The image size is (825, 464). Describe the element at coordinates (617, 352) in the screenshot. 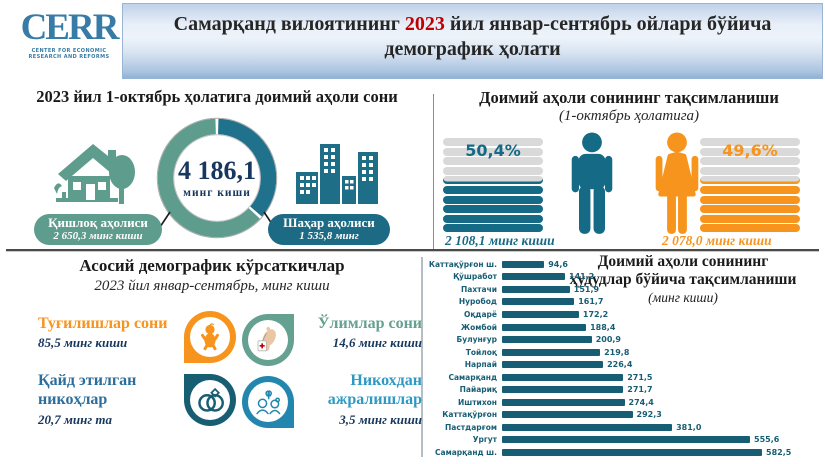

I see `chart-value-label: 219,8` at that location.